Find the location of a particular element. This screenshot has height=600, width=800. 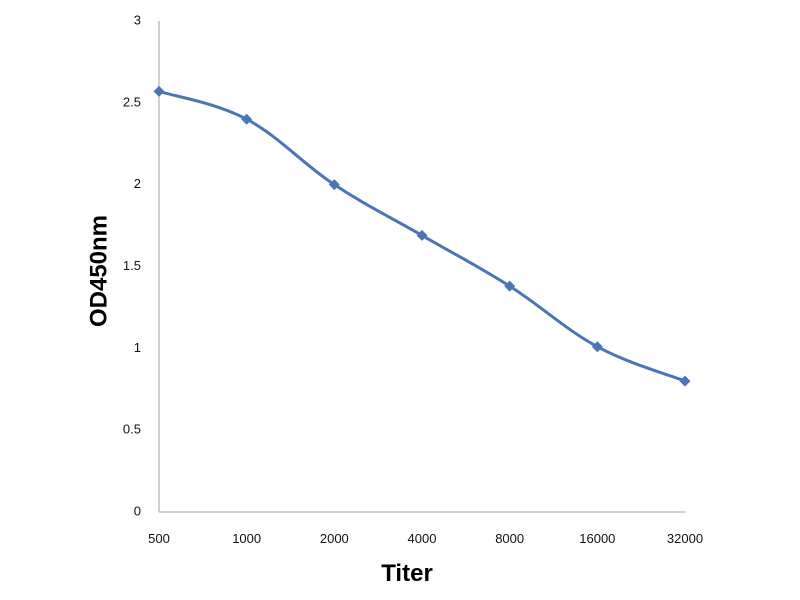

y-tick-label: 1 is located at coordinates (137, 347).